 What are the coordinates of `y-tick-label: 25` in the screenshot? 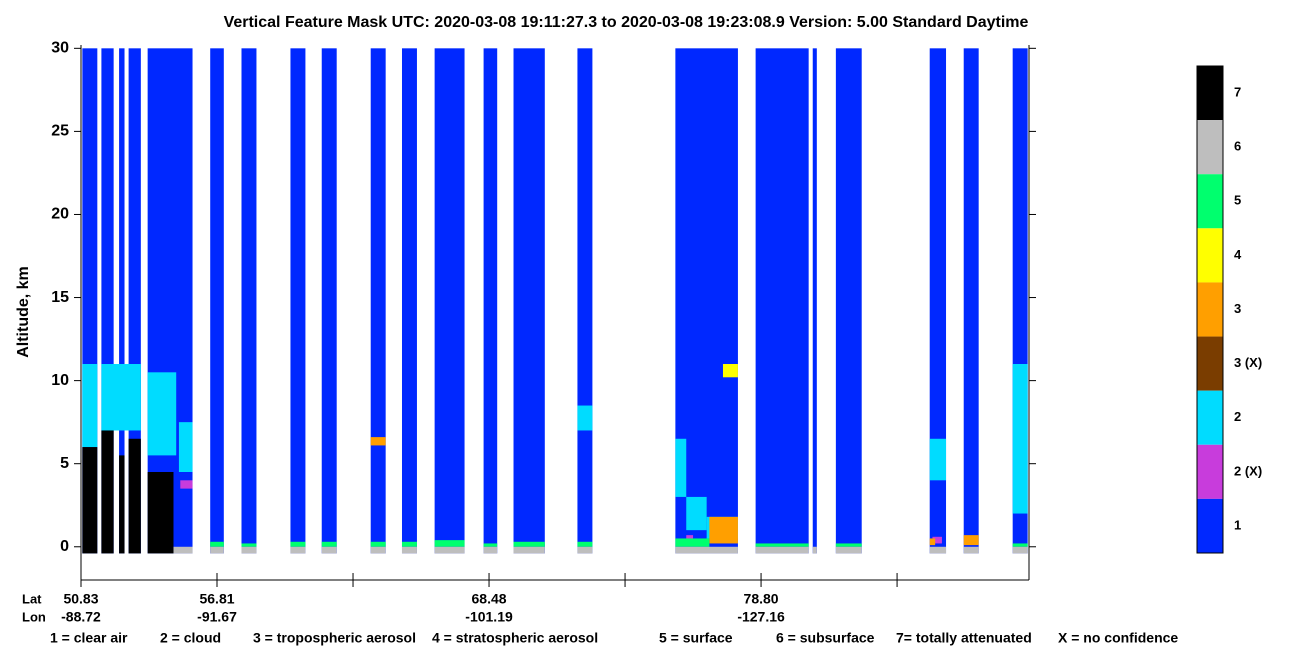 It's located at (60, 131).